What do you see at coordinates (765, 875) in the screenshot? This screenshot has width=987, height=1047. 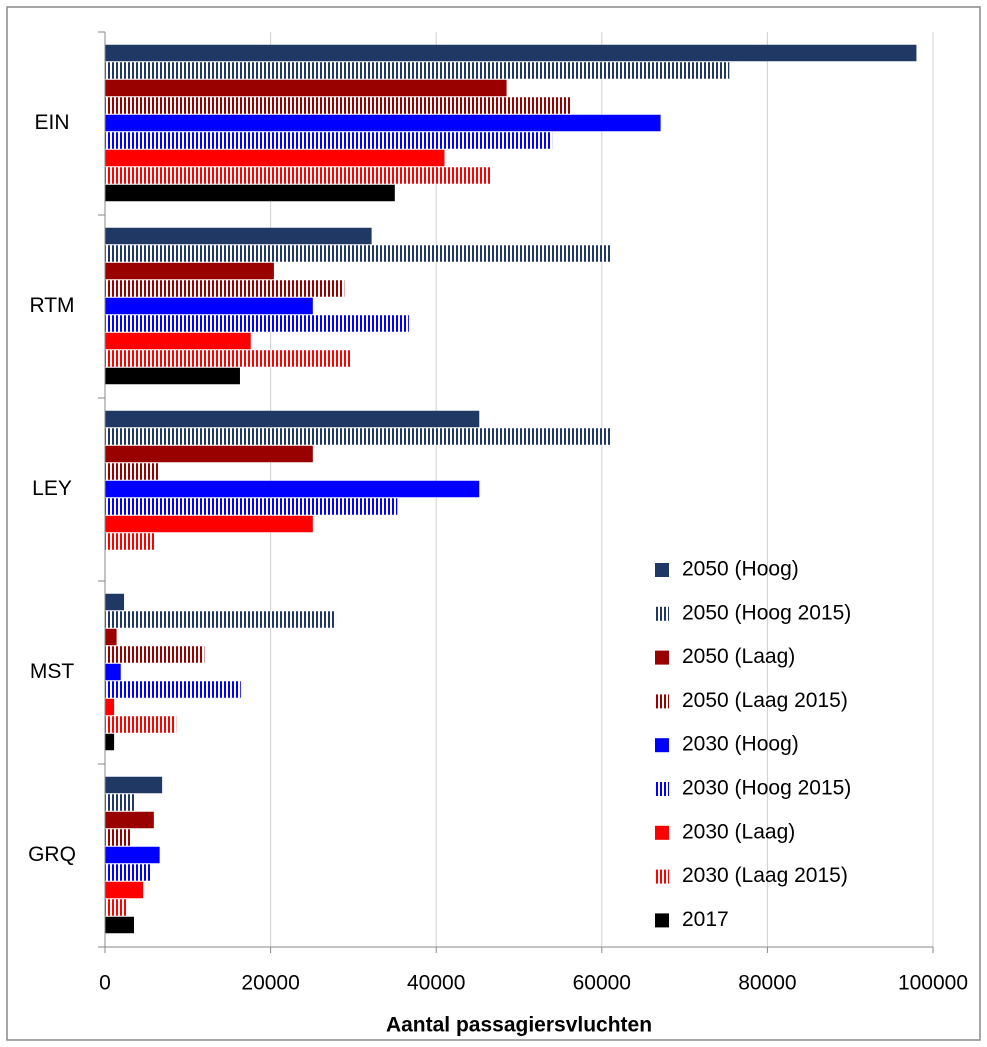 I see `legend-label: 2030 (Laag 2015)` at bounding box center [765, 875].